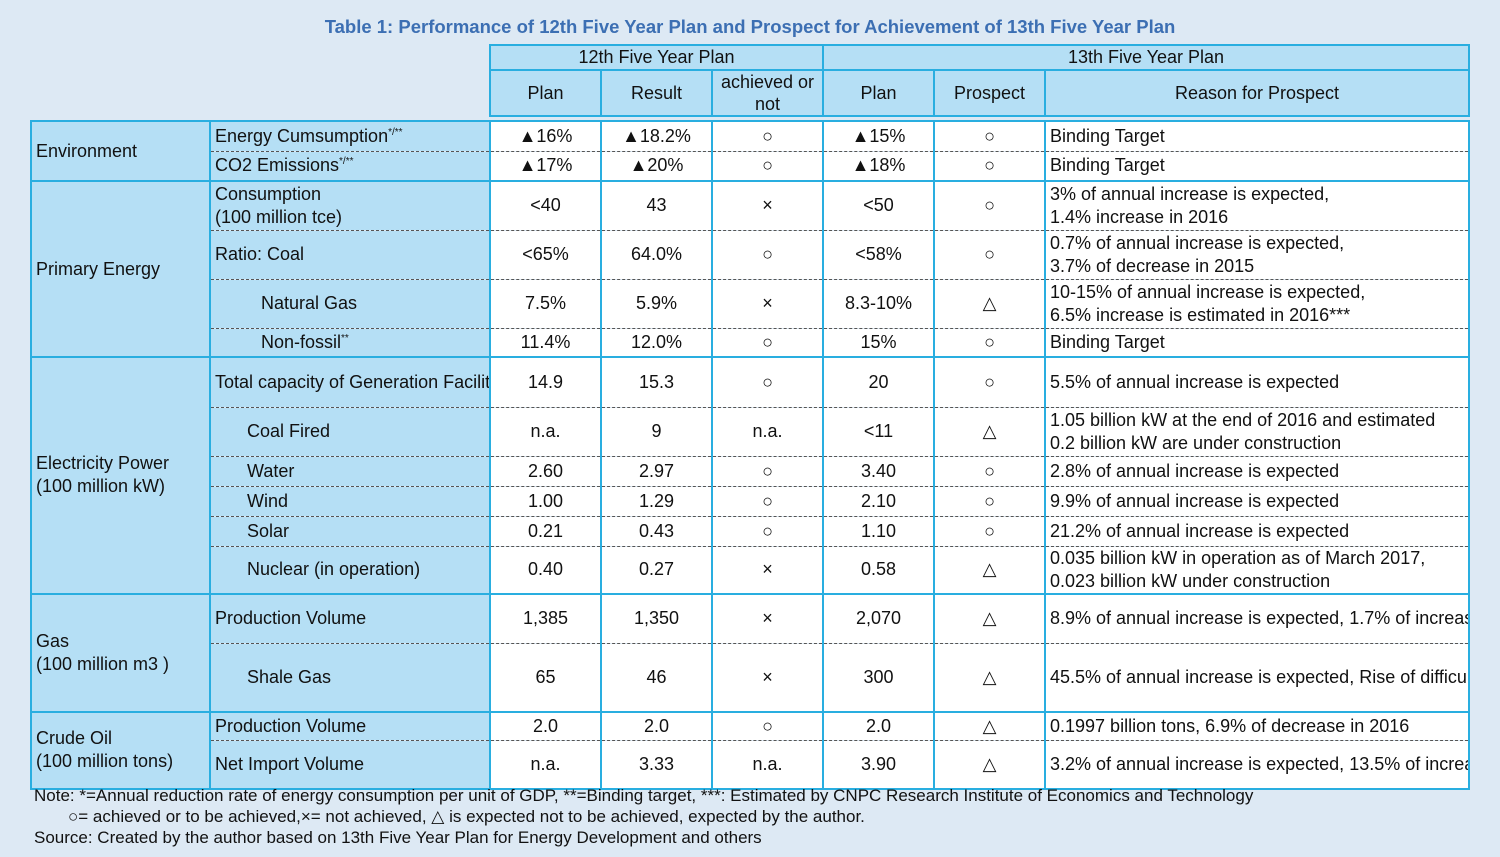  What do you see at coordinates (545, 303) in the screenshot?
I see `cell-plan: 7.5%` at bounding box center [545, 303].